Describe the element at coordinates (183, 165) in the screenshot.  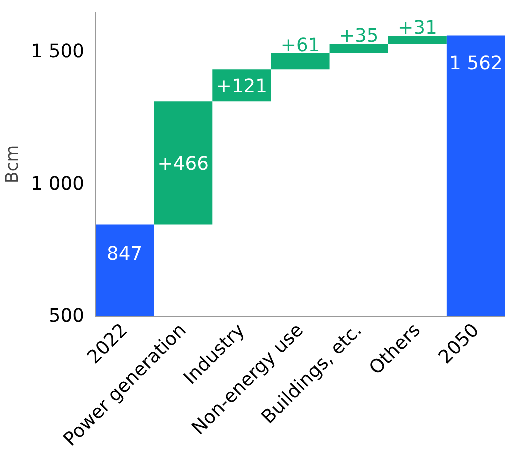
I see `data-label: +466` at that location.